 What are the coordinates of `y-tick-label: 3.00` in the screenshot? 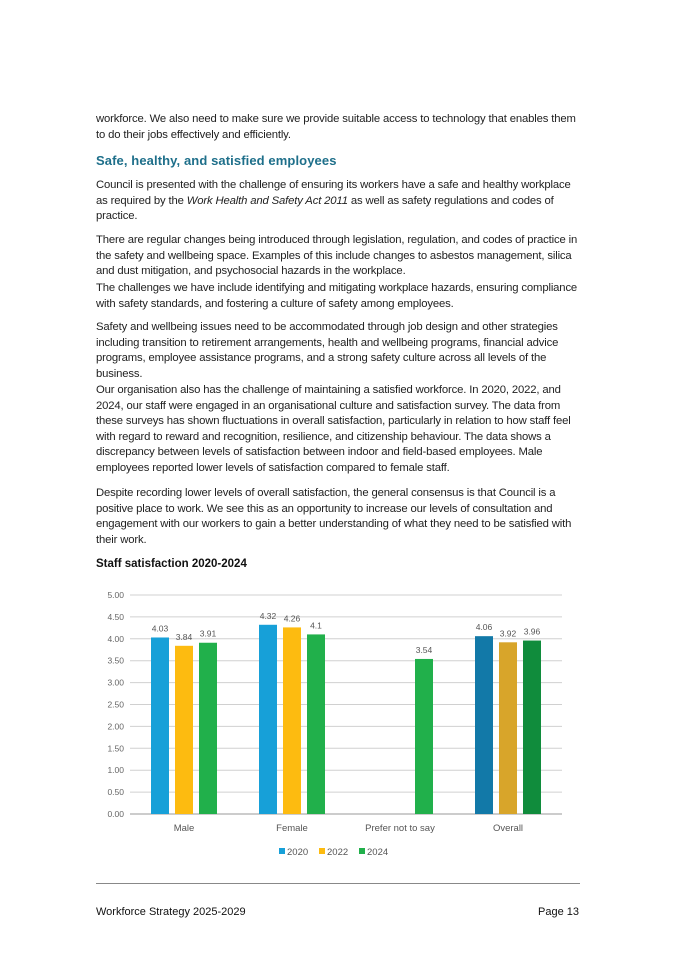 It's located at (115, 683).